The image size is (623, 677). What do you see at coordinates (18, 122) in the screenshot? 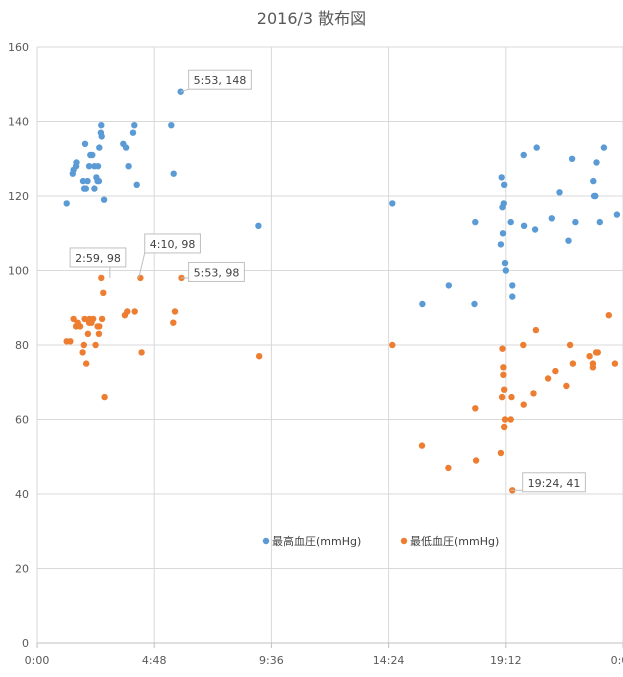
I see `y-tick-label: 140` at bounding box center [18, 122].